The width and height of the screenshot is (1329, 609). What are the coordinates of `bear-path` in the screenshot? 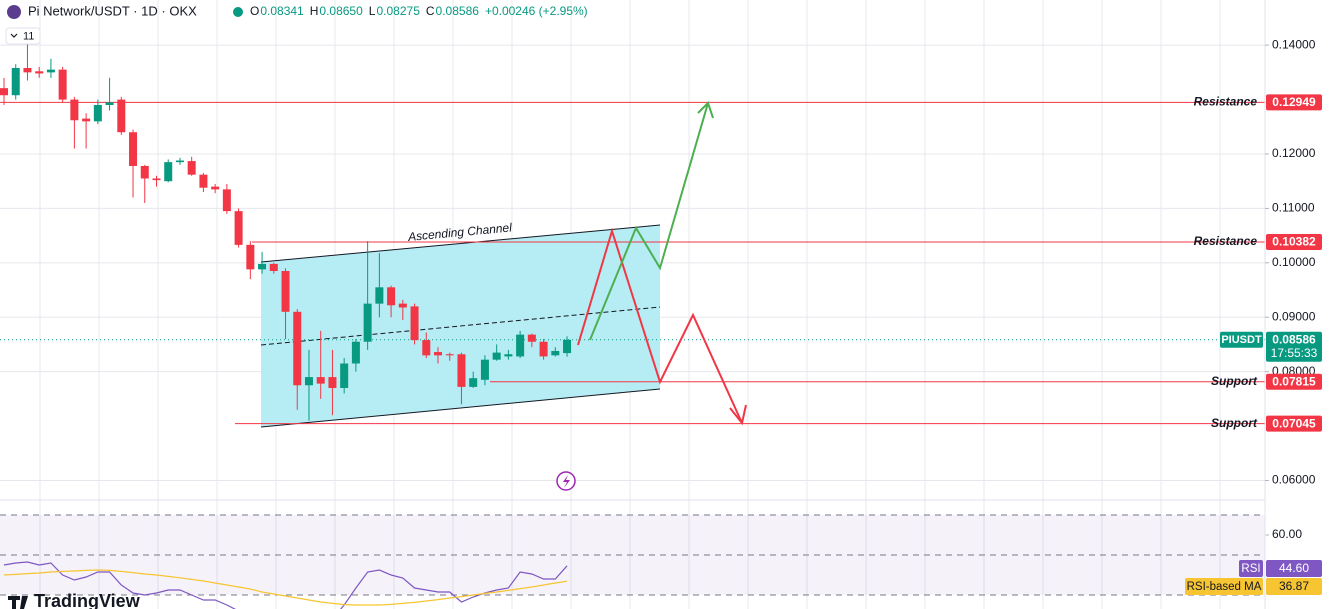 It's located at (660, 325).